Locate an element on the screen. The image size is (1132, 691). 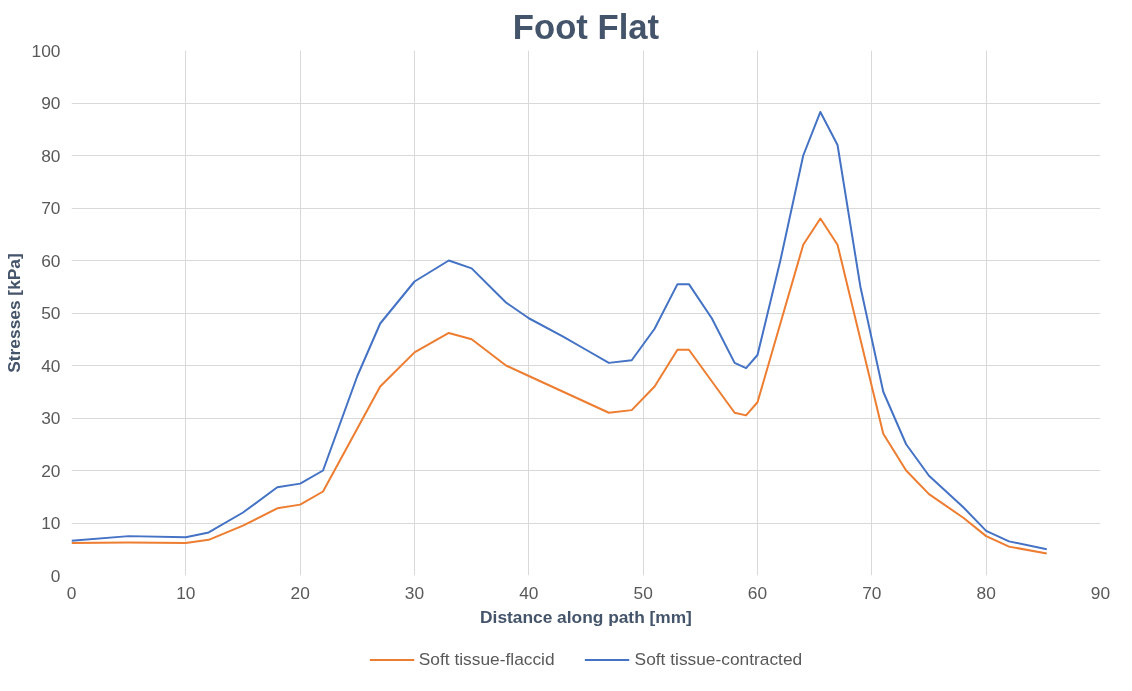
x-tick-label: 10 is located at coordinates (186, 592).